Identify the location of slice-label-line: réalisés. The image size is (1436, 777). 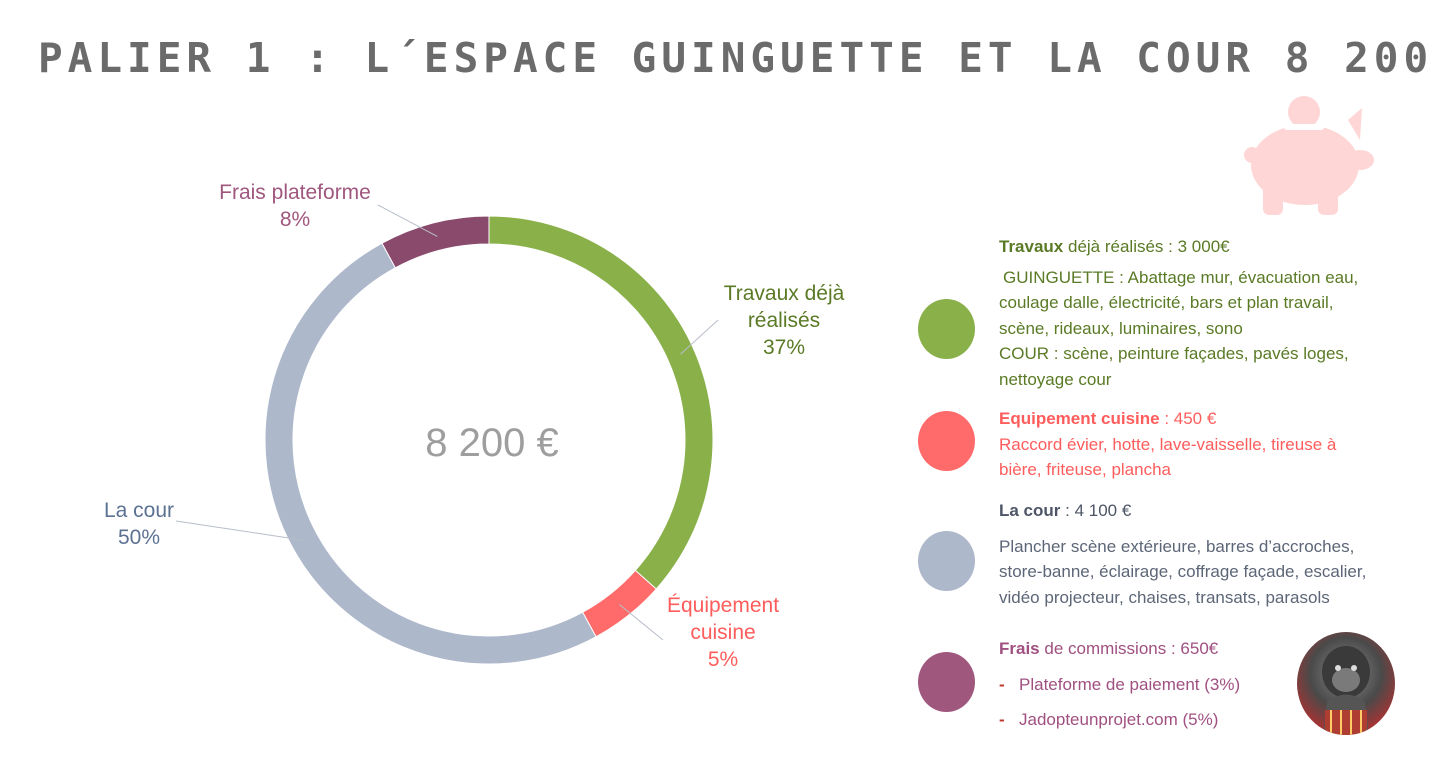
(784, 320).